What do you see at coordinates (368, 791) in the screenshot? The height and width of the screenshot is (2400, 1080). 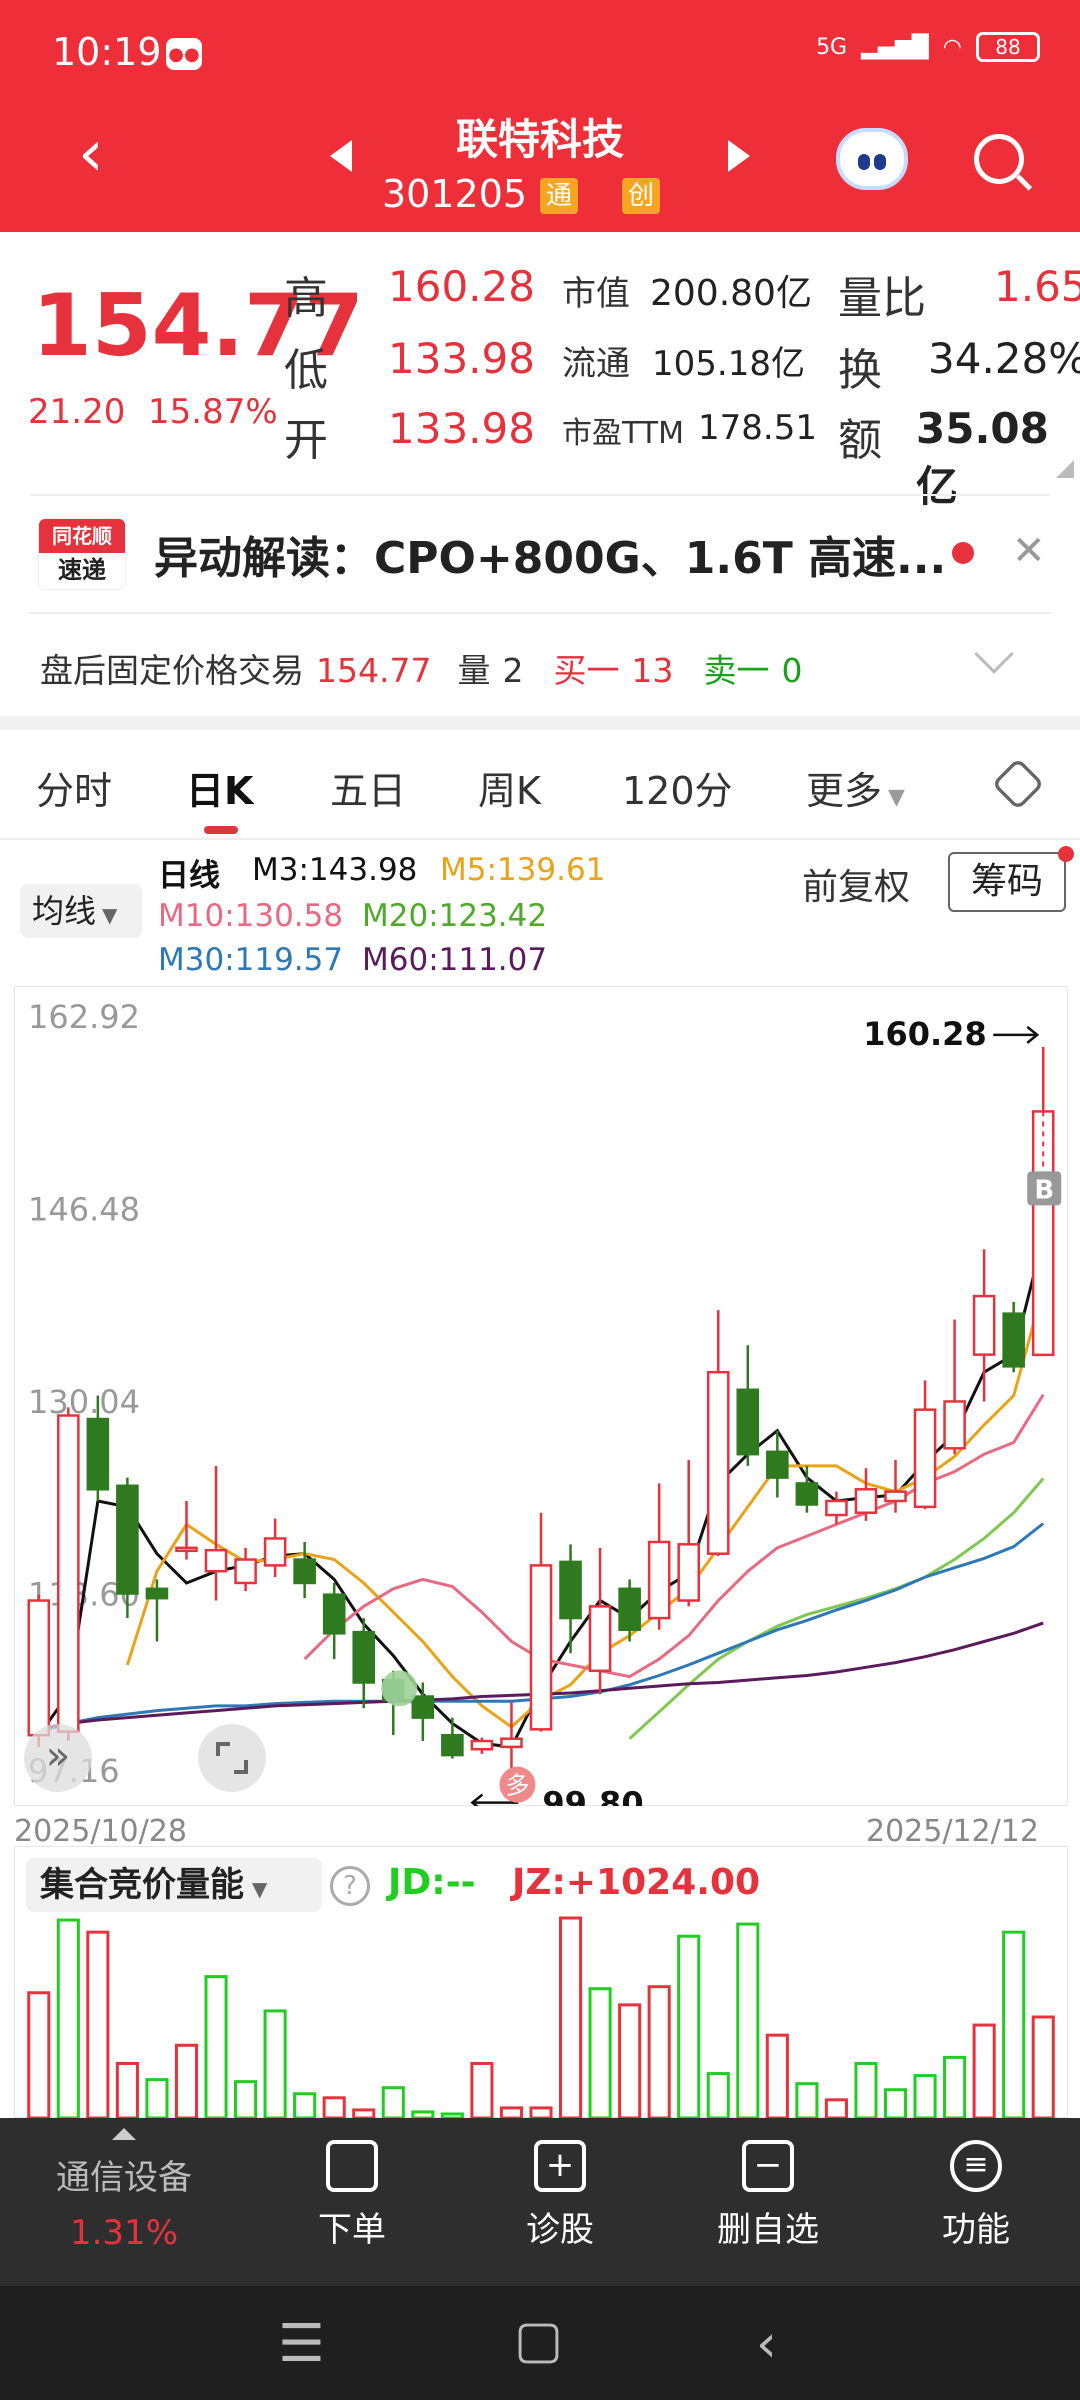 I see `tab-five-day: 五日` at bounding box center [368, 791].